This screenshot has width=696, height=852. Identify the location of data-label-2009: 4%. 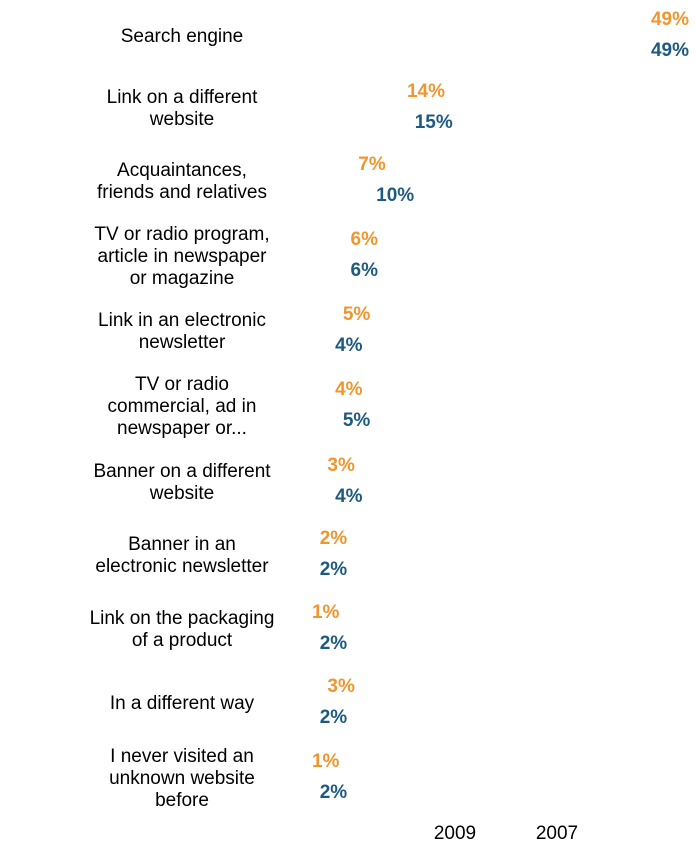
(349, 389).